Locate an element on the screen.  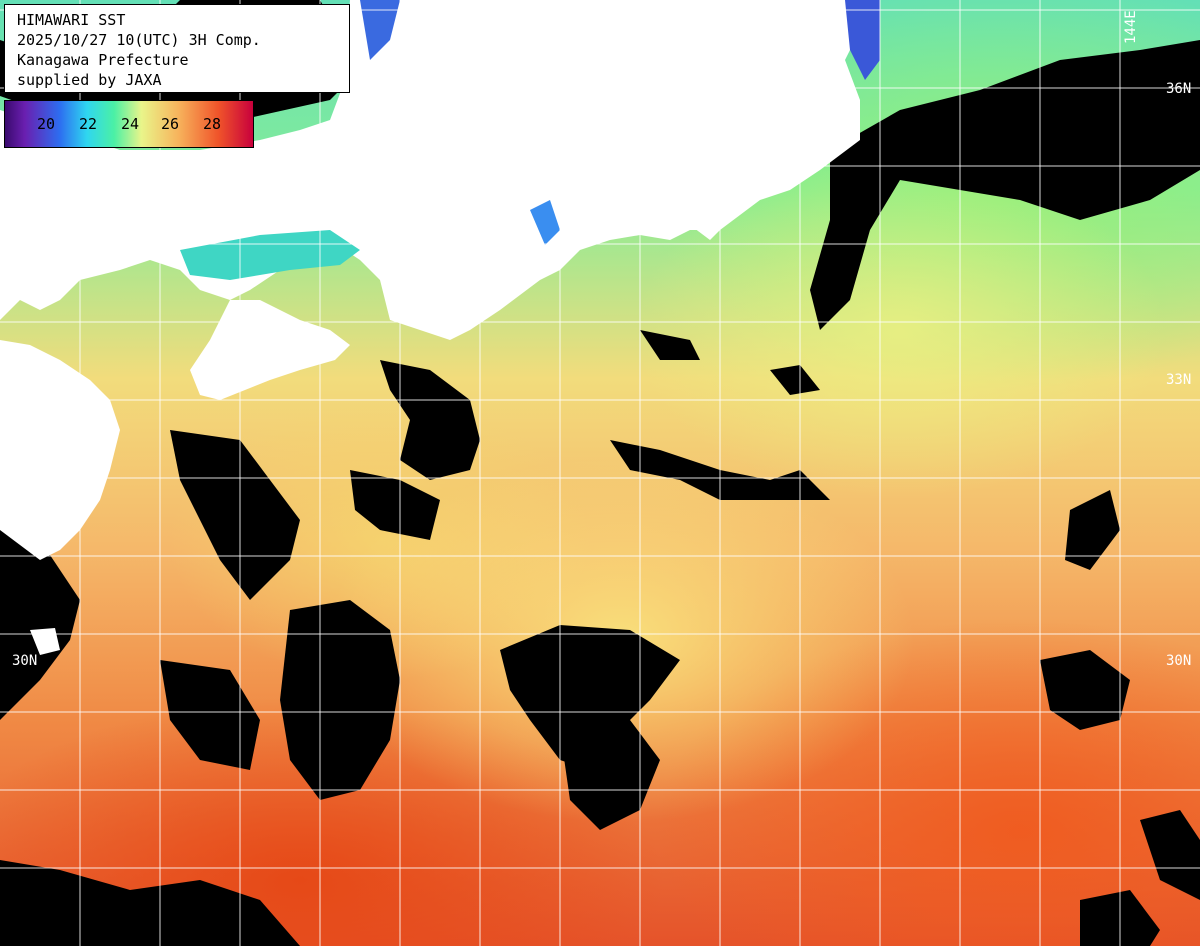
shikoku-land is located at coordinates (270, 350).